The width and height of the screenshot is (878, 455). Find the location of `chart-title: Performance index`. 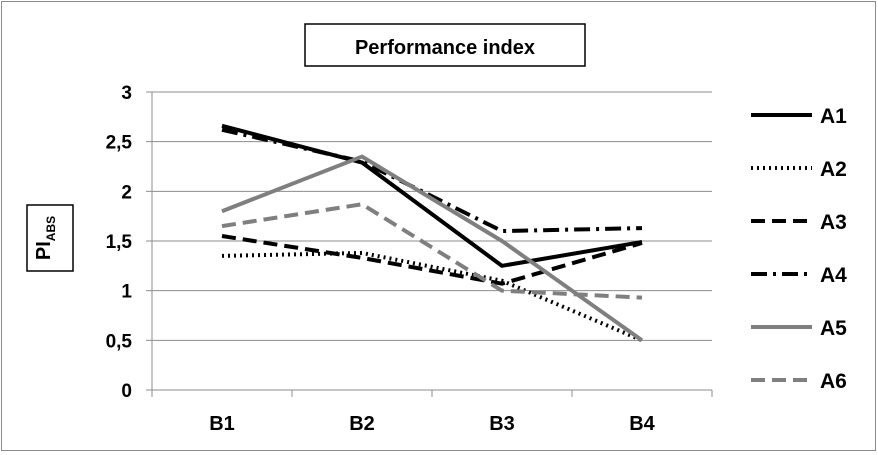

chart-title: Performance index is located at coordinates (445, 48).